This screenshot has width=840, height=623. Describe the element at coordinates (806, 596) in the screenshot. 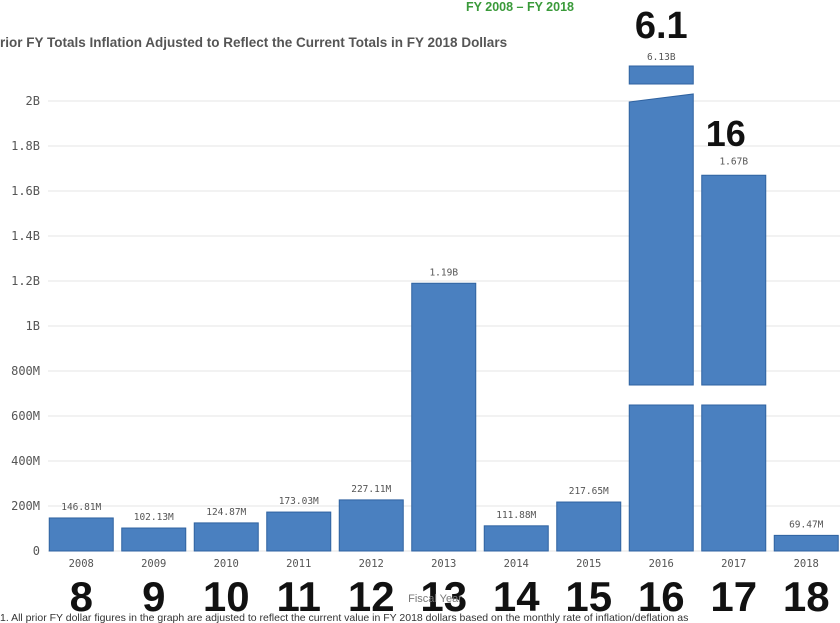

I see `handwritten-year-2018: 18` at that location.